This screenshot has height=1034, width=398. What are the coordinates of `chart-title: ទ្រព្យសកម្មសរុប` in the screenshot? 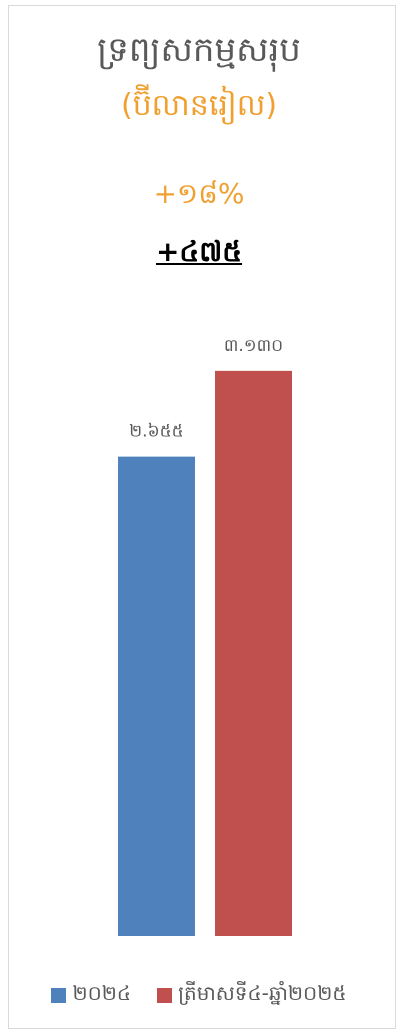 It's located at (199, 50).